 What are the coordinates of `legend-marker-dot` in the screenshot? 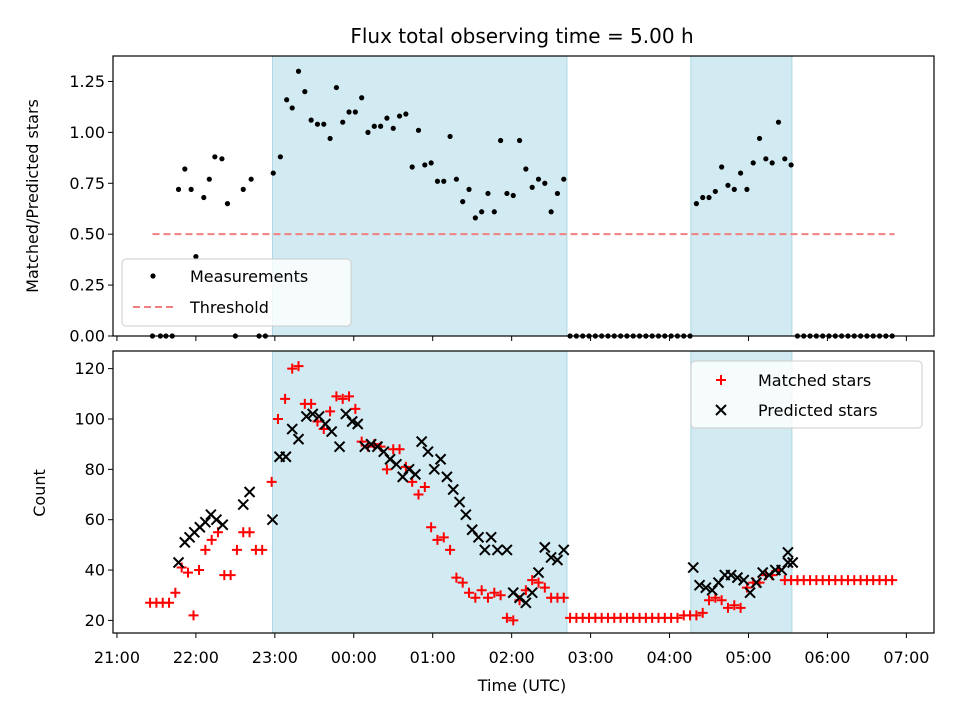 It's located at (153, 276).